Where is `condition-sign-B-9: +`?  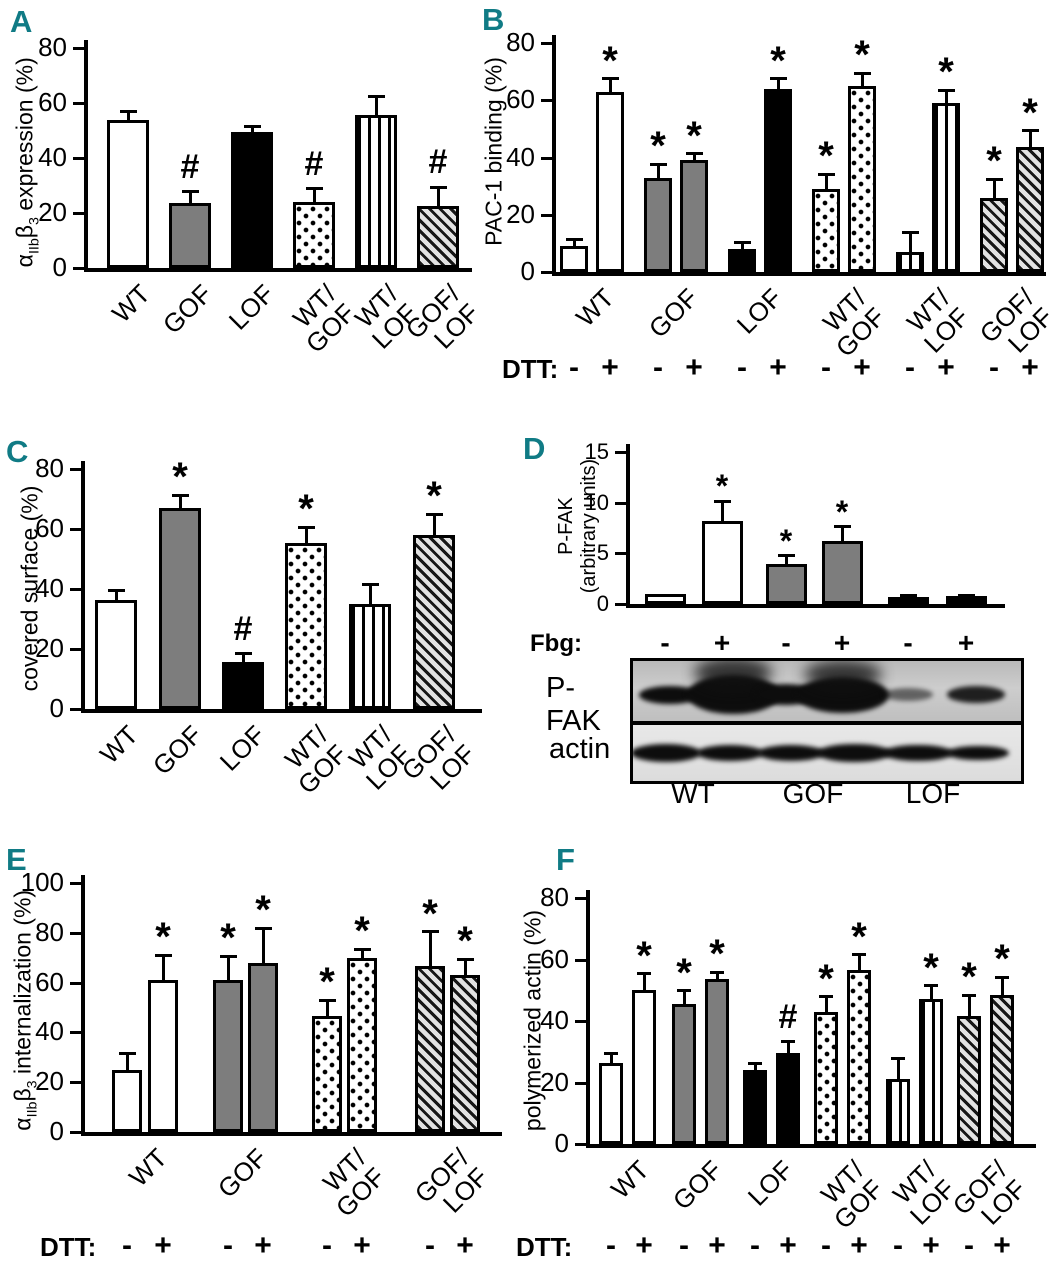
condition-sign-B-9: + is located at coordinates (946, 367).